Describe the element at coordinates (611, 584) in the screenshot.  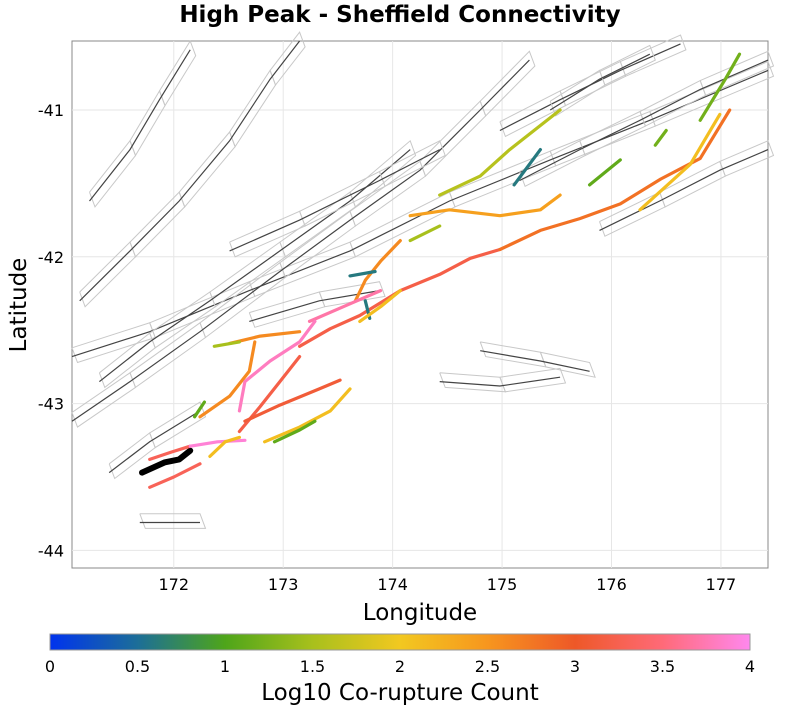
I see `x-tick-label: 176` at that location.